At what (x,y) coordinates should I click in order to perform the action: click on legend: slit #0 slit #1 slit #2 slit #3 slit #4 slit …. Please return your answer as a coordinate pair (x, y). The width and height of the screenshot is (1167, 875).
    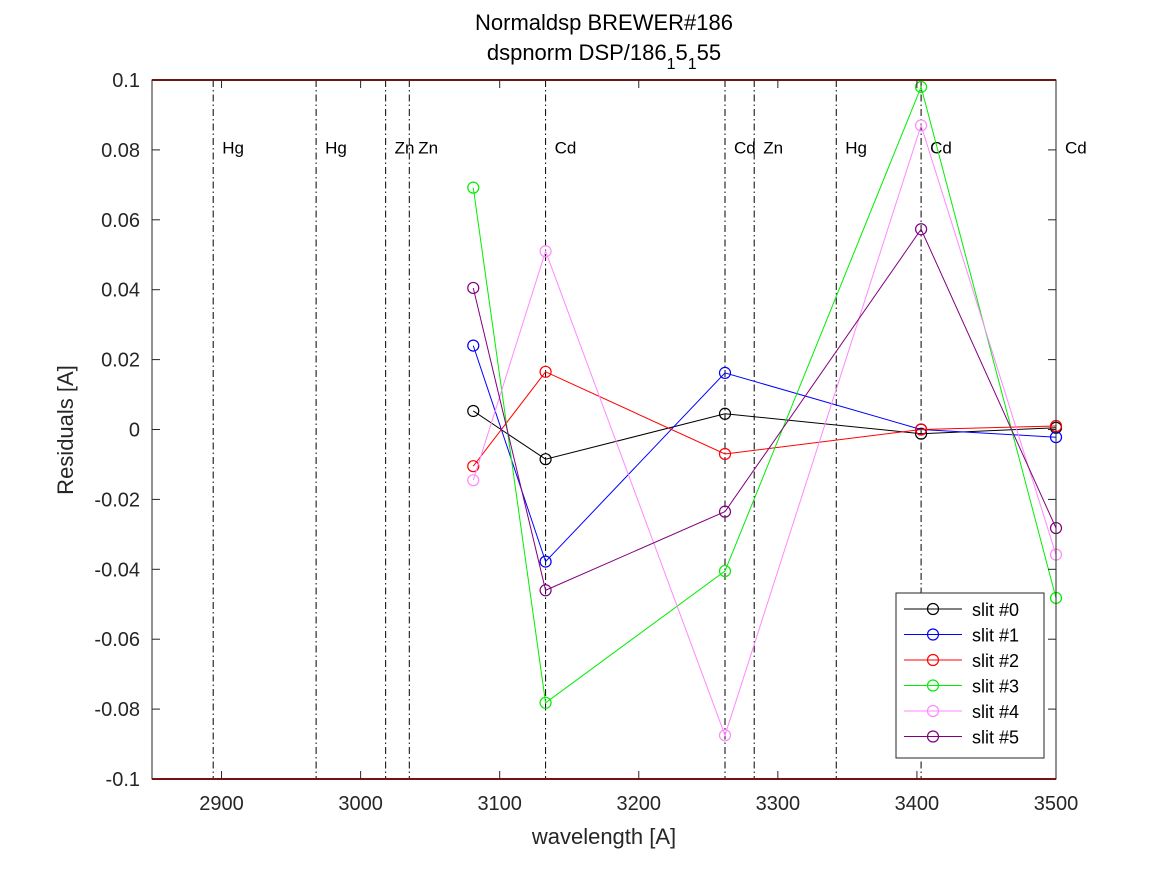
    Looking at the image, I should click on (970, 675).